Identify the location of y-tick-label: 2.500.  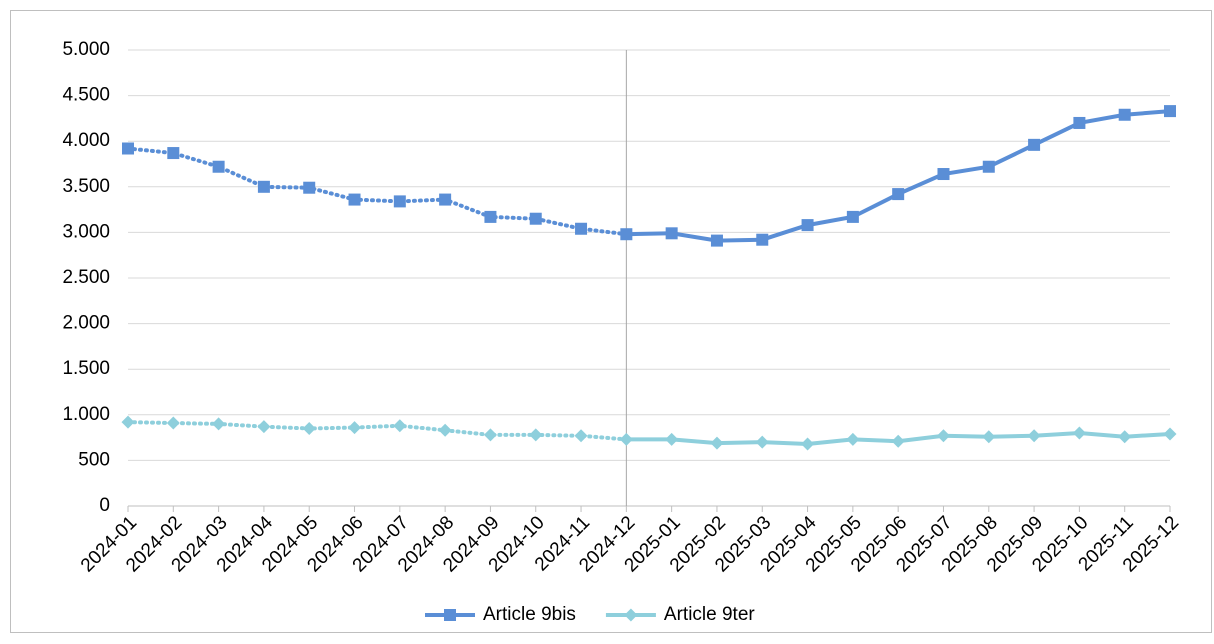
(86, 277).